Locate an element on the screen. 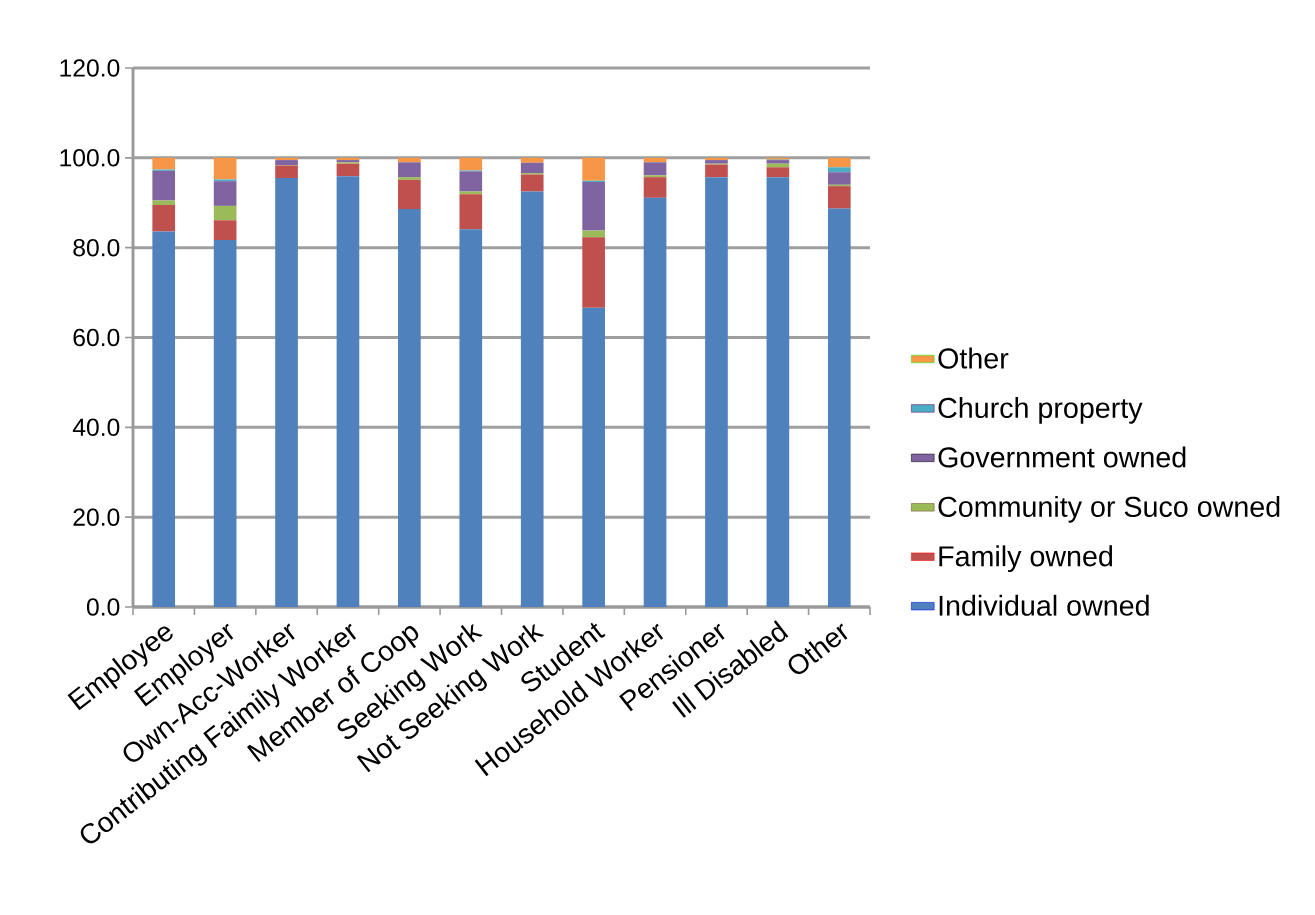  y-tick-label: 100.0 is located at coordinates (90, 158).